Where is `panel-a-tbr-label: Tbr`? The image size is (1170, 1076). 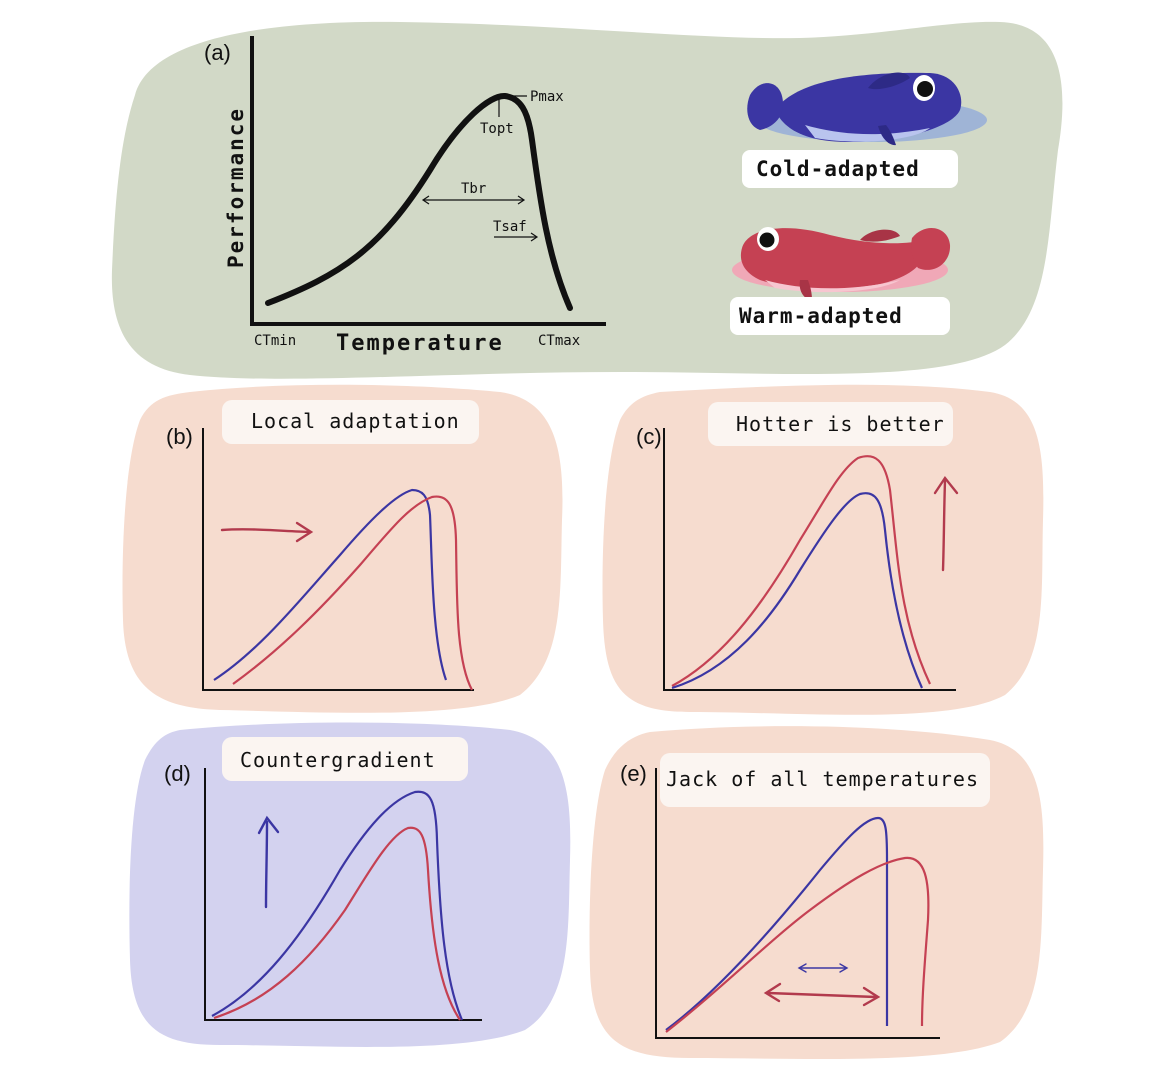 panel-a-tbr-label: Tbr is located at coordinates (473, 189).